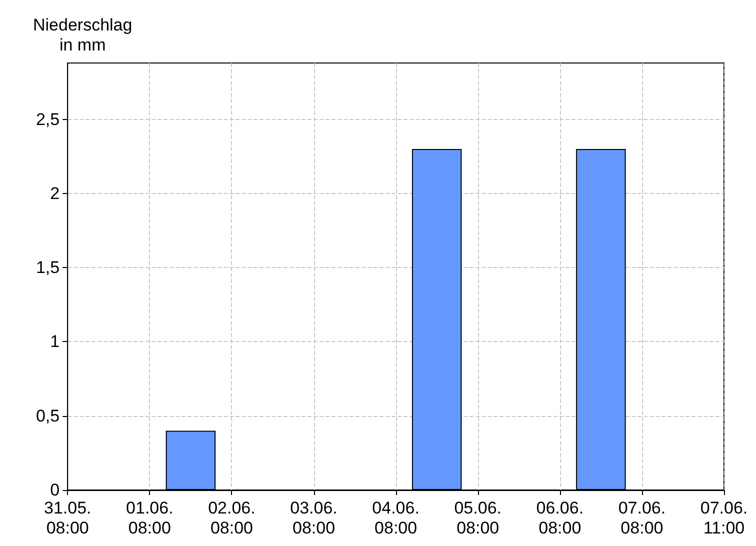  Describe the element at coordinates (724, 518) in the screenshot. I see `x-tick-label: 07.06. 11:00` at that location.